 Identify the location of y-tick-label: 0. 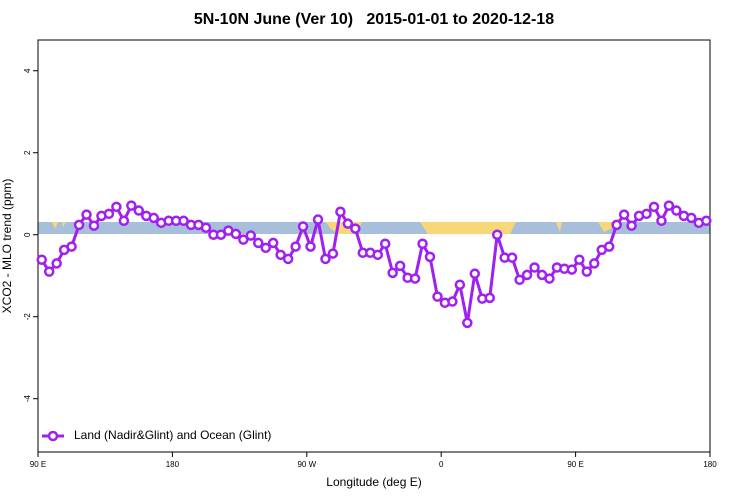
(27, 234).